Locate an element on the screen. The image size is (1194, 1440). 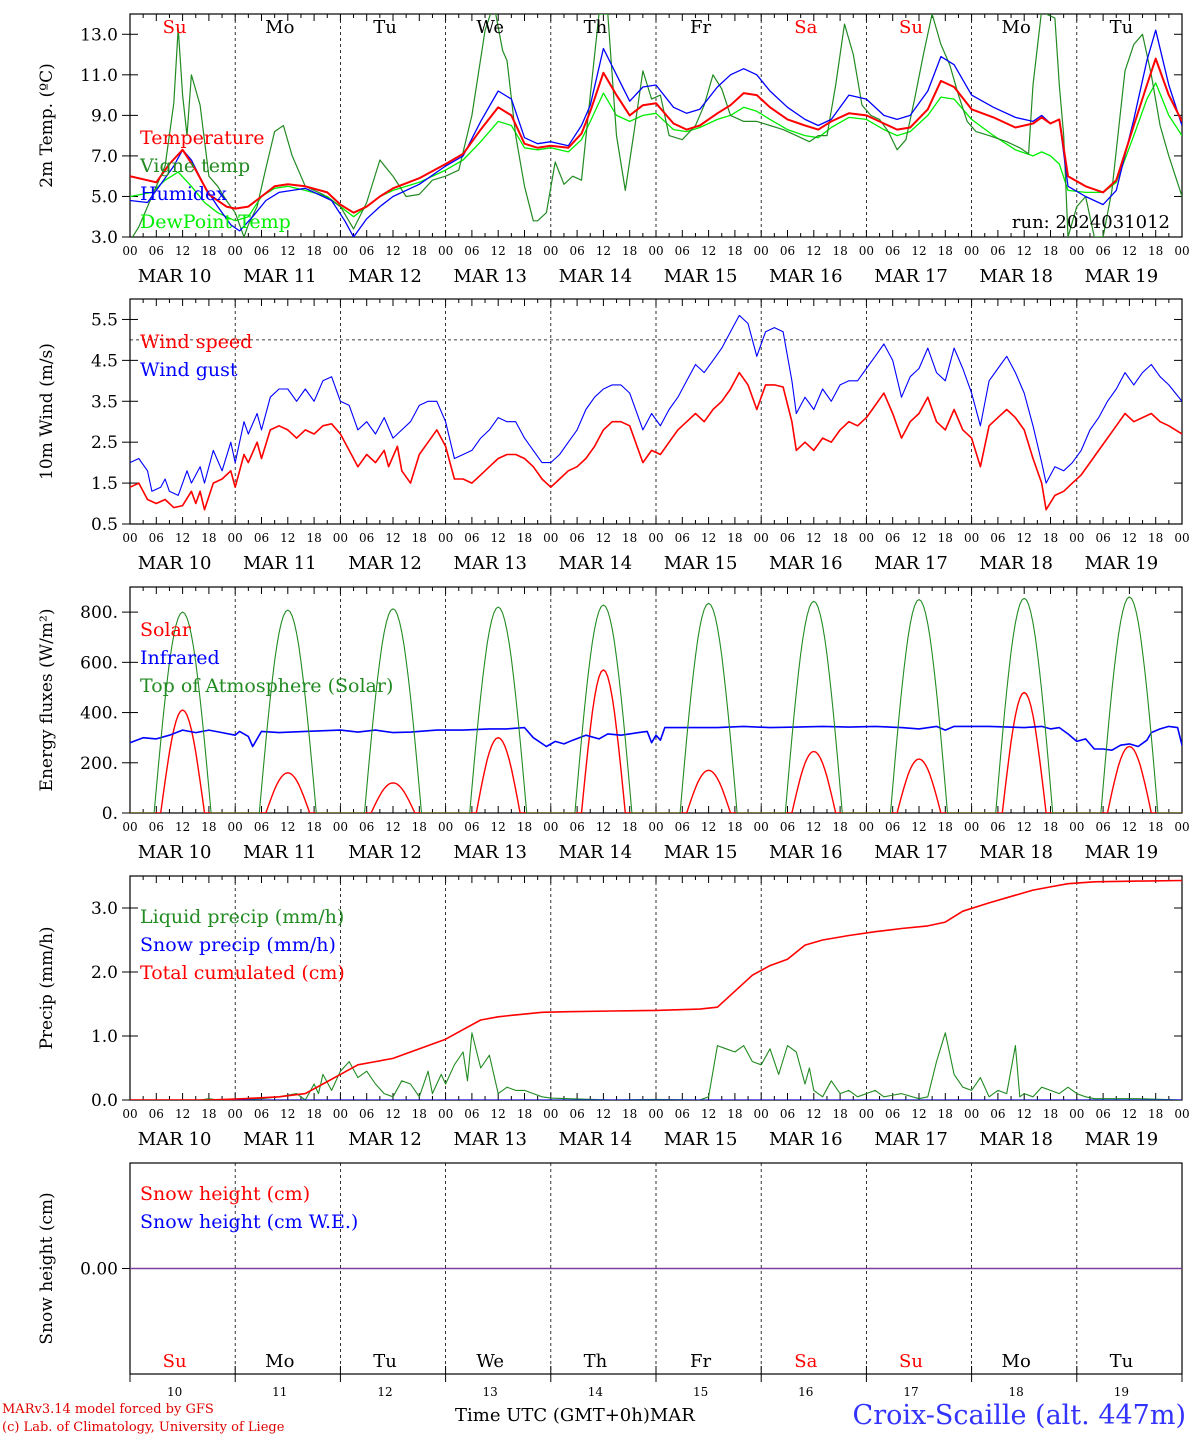
legend-entry: Infrared is located at coordinates (180, 658).